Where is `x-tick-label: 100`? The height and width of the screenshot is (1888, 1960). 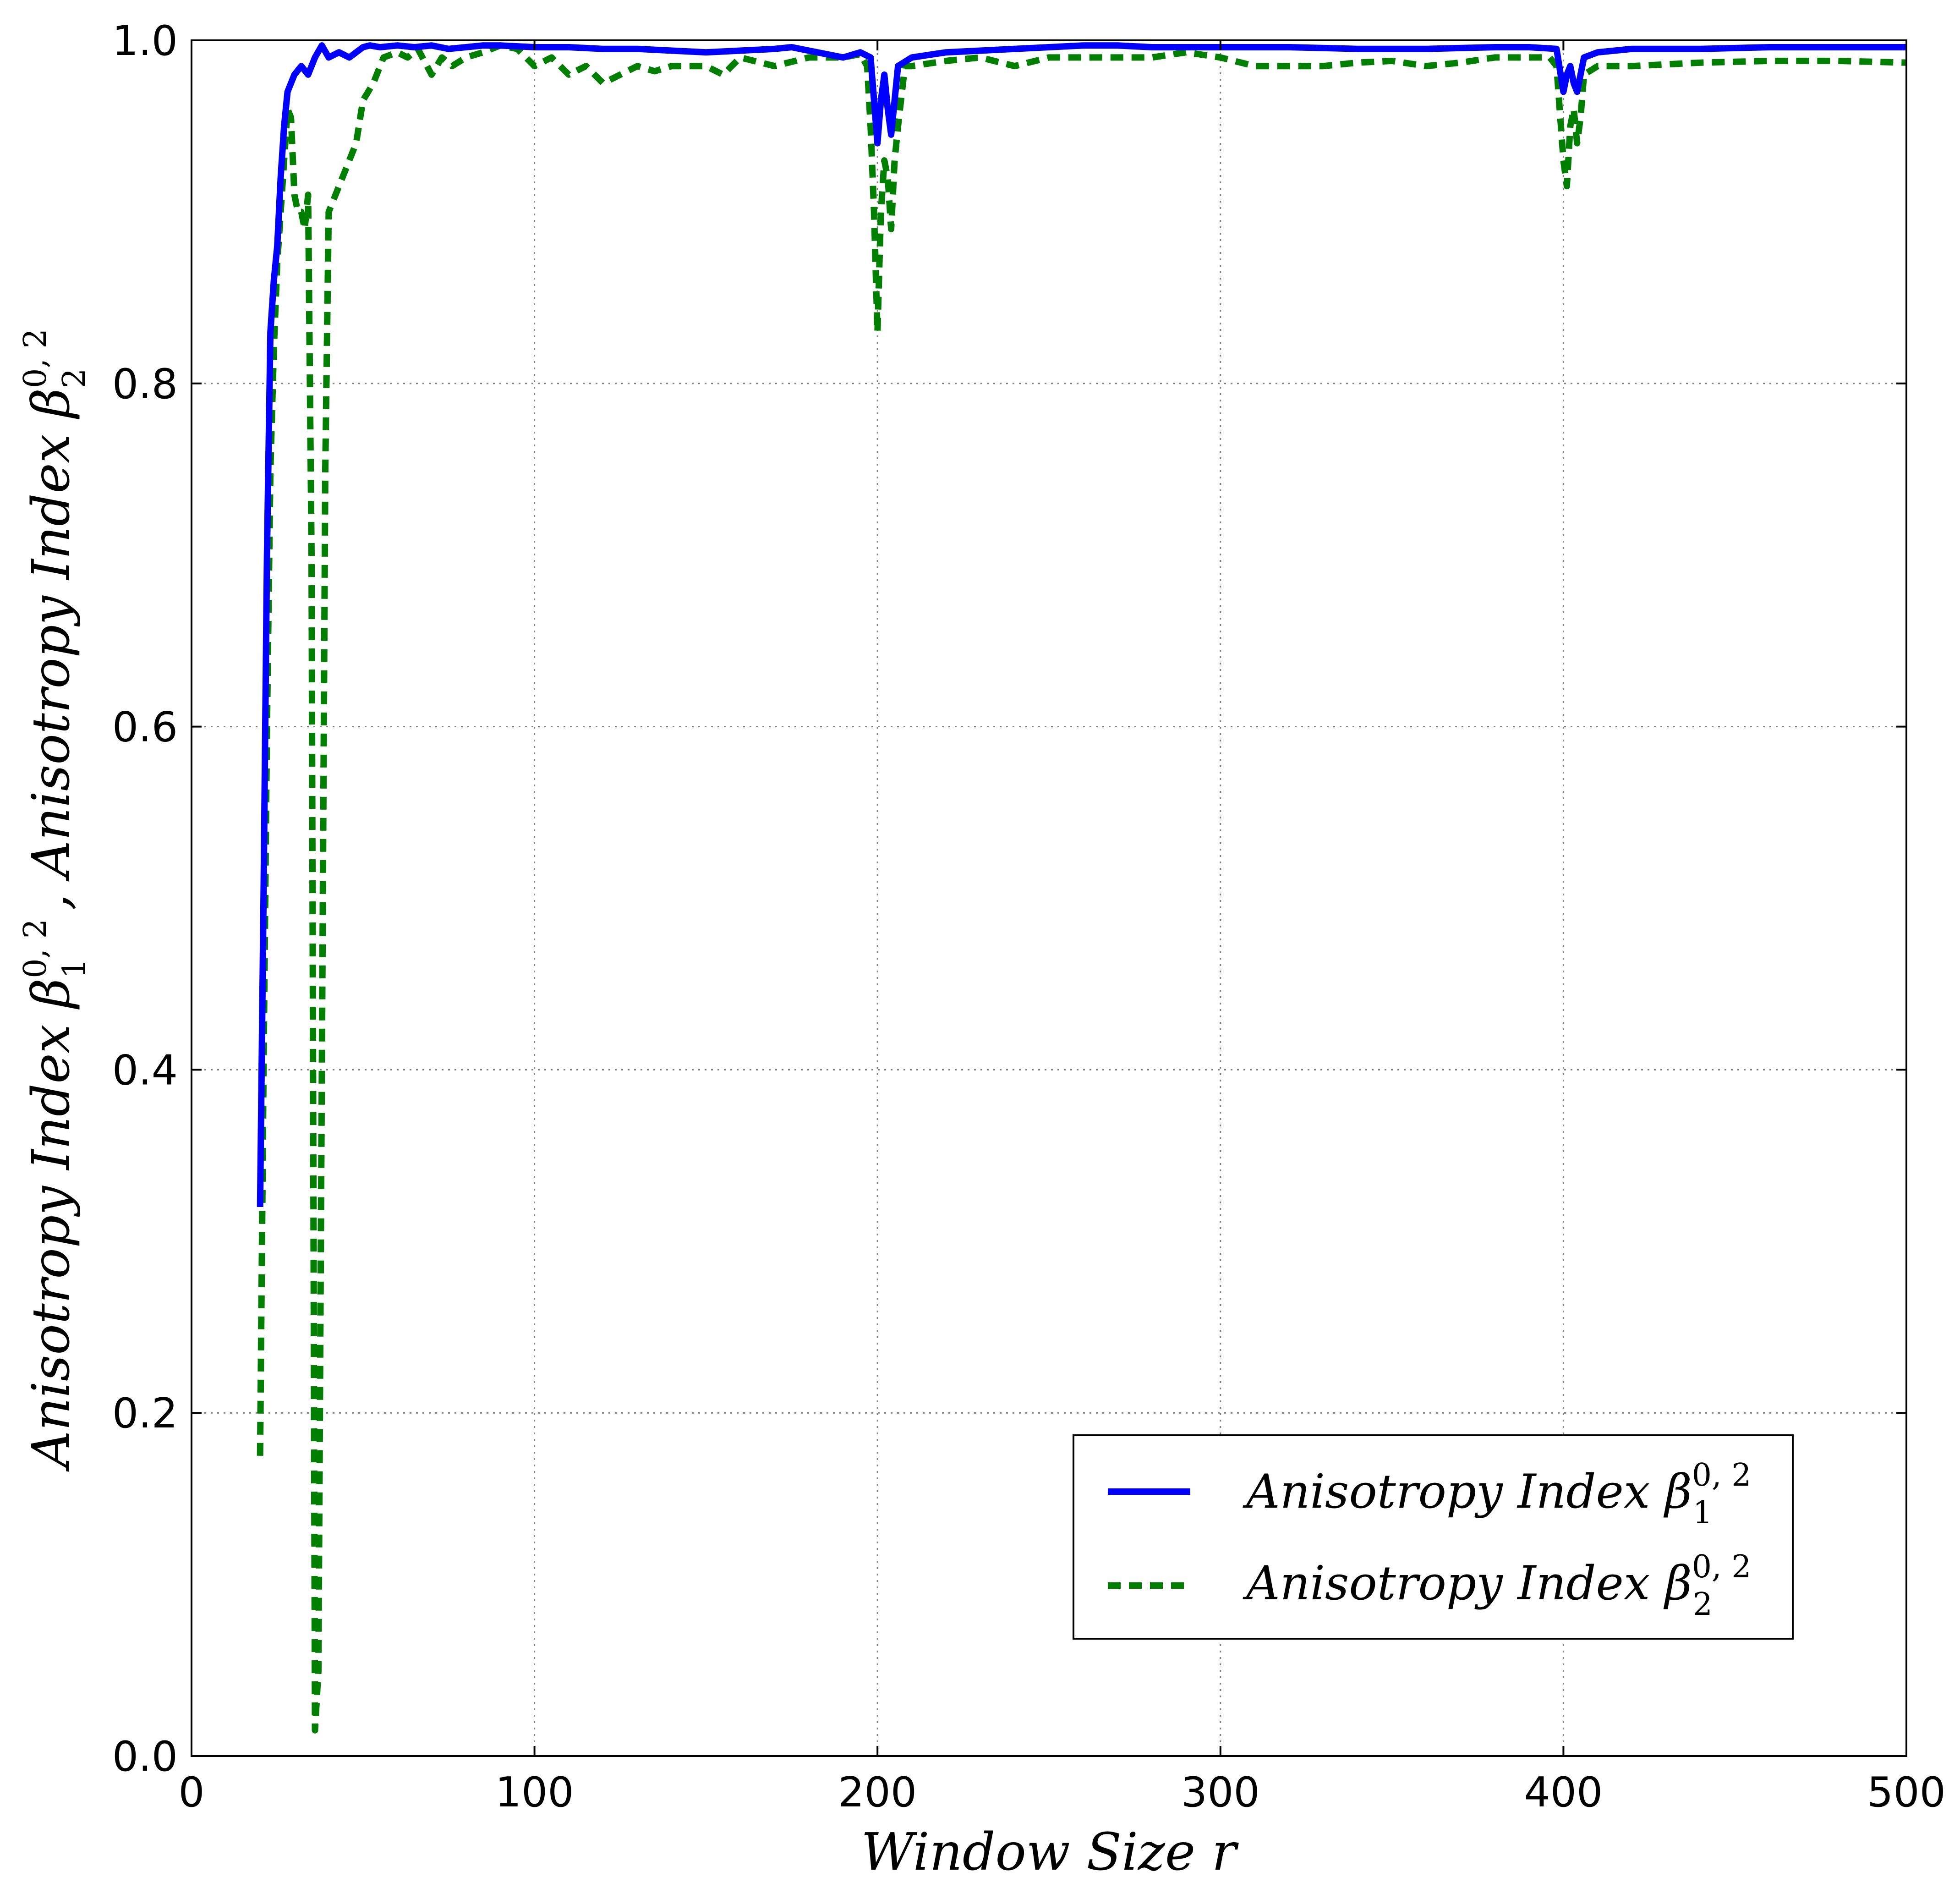 x-tick-label: 100 is located at coordinates (534, 1793).